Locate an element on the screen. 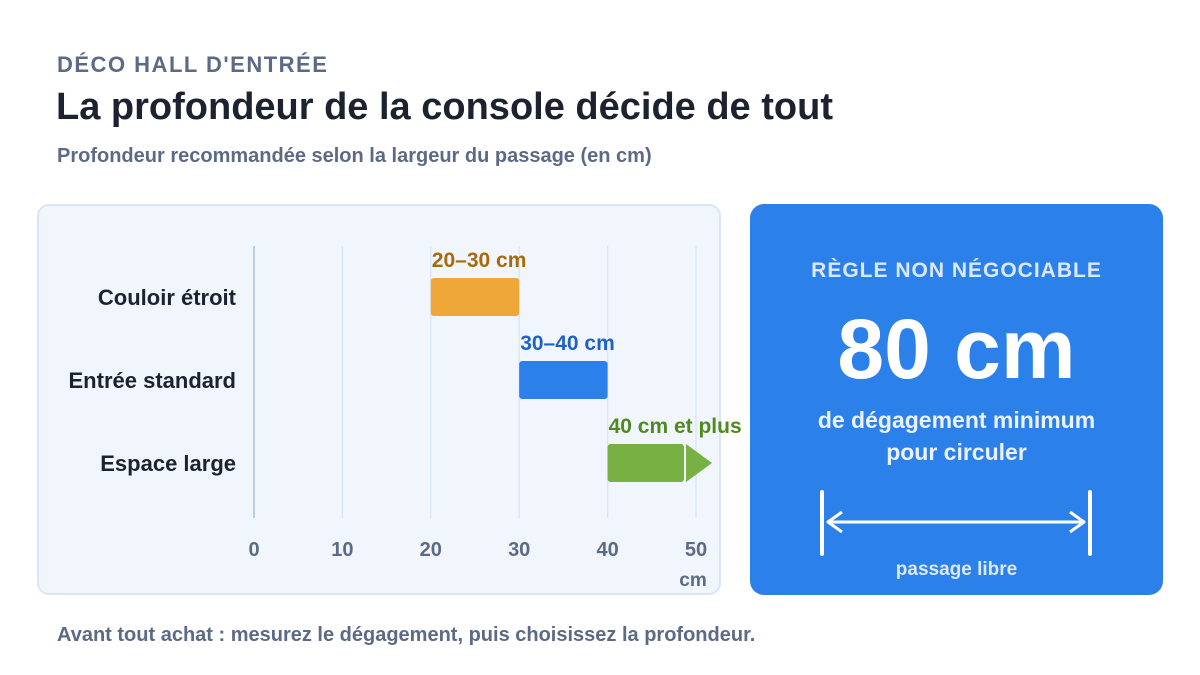  eyebrow: DÉCO HALL D'ENTRÉE is located at coordinates (193, 64).